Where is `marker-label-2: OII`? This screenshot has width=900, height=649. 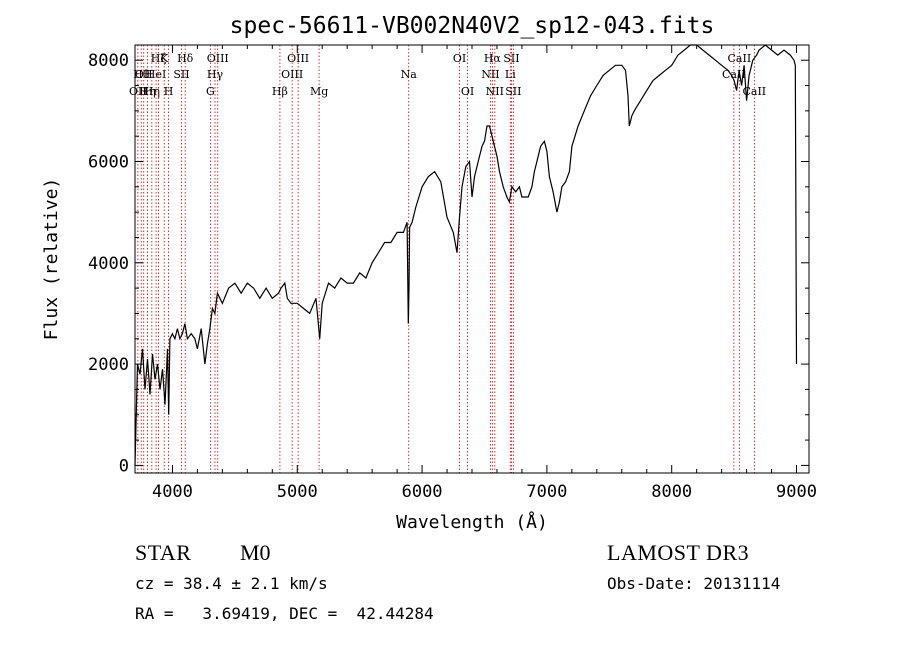
marker-label-2: OII is located at coordinates (144, 74).